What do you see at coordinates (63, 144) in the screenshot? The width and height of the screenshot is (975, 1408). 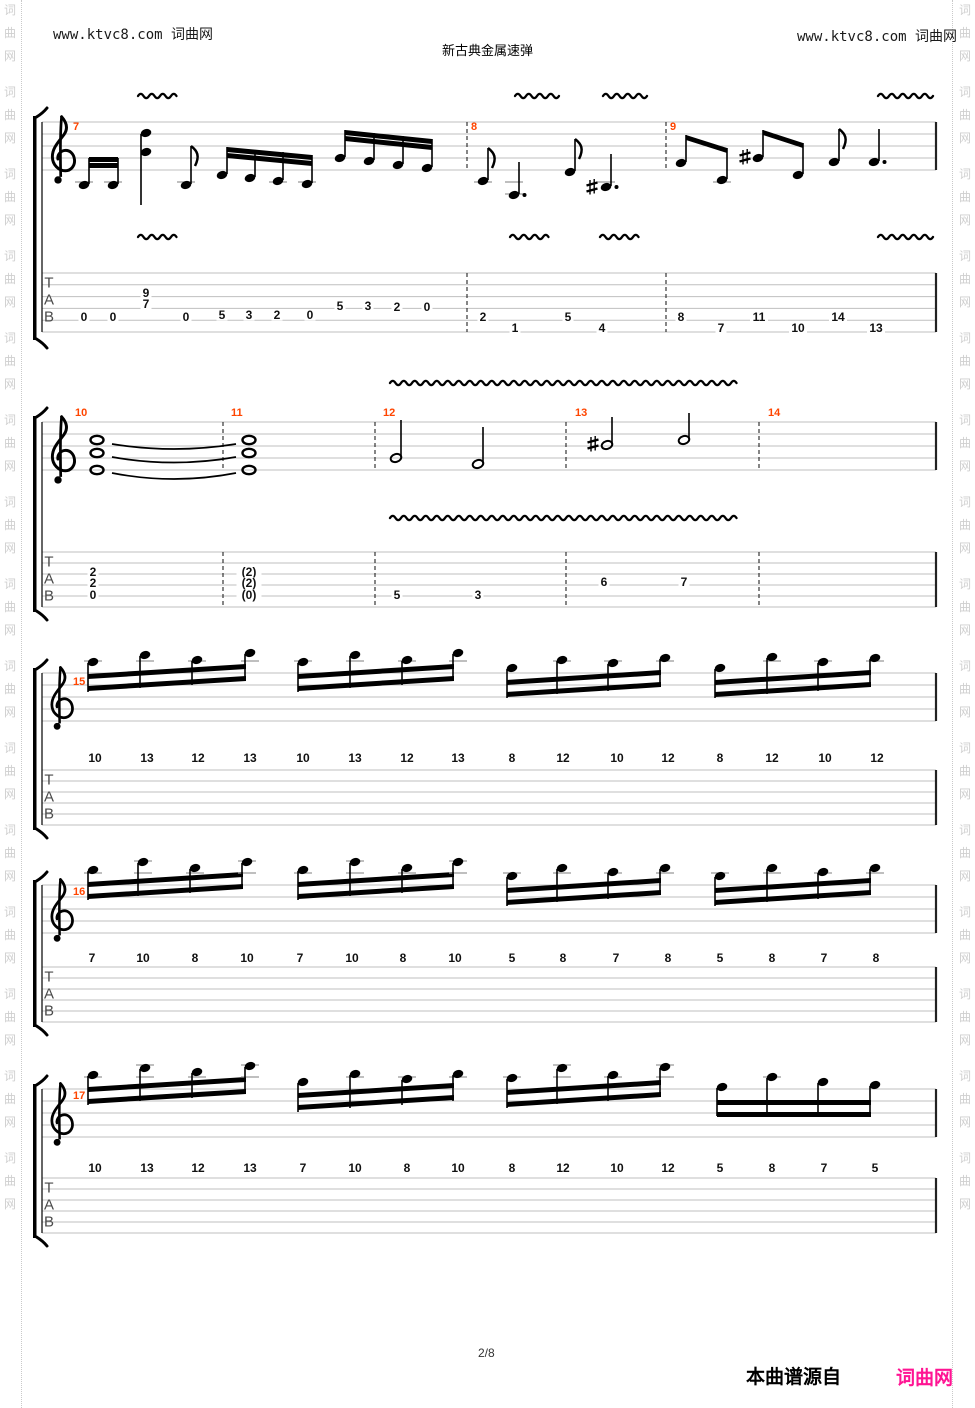 I see `clef-curl` at bounding box center [63, 144].